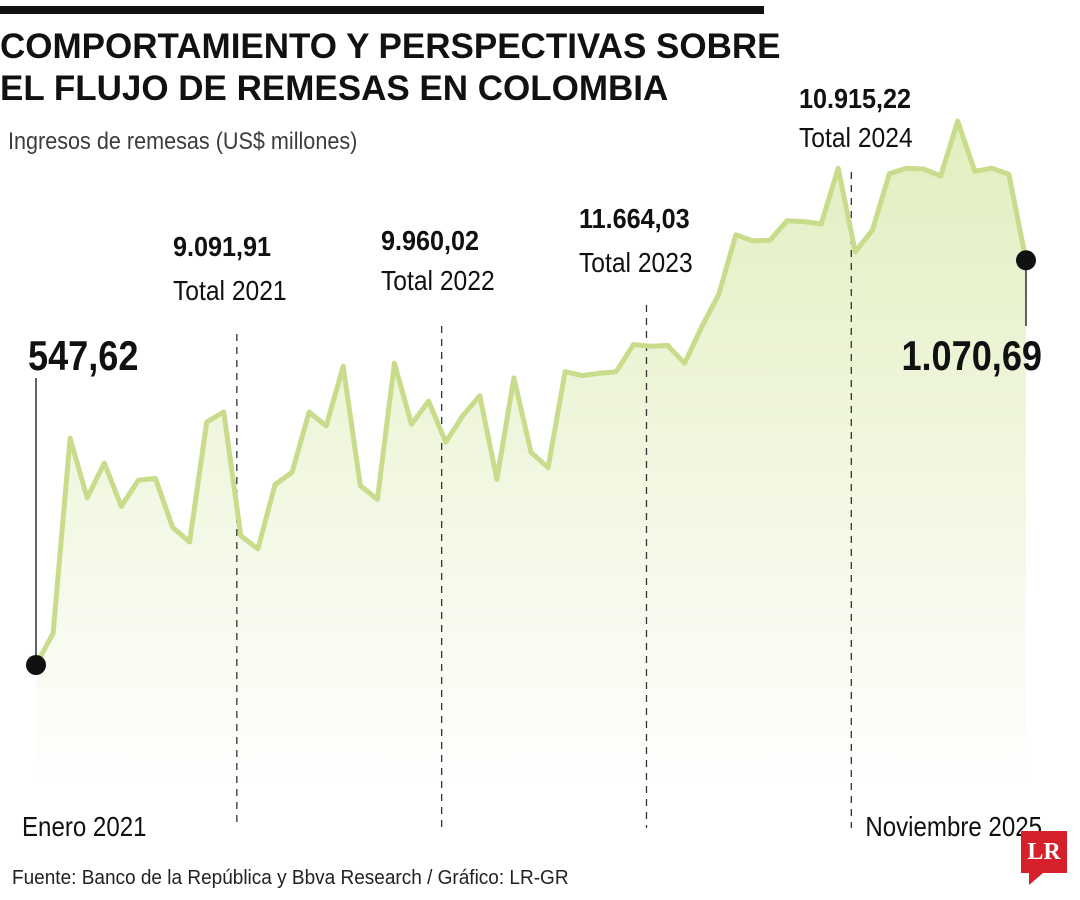 This screenshot has height=900, width=1080. What do you see at coordinates (634, 219) in the screenshot?
I see `year-total-value: 11.664,03` at bounding box center [634, 219].